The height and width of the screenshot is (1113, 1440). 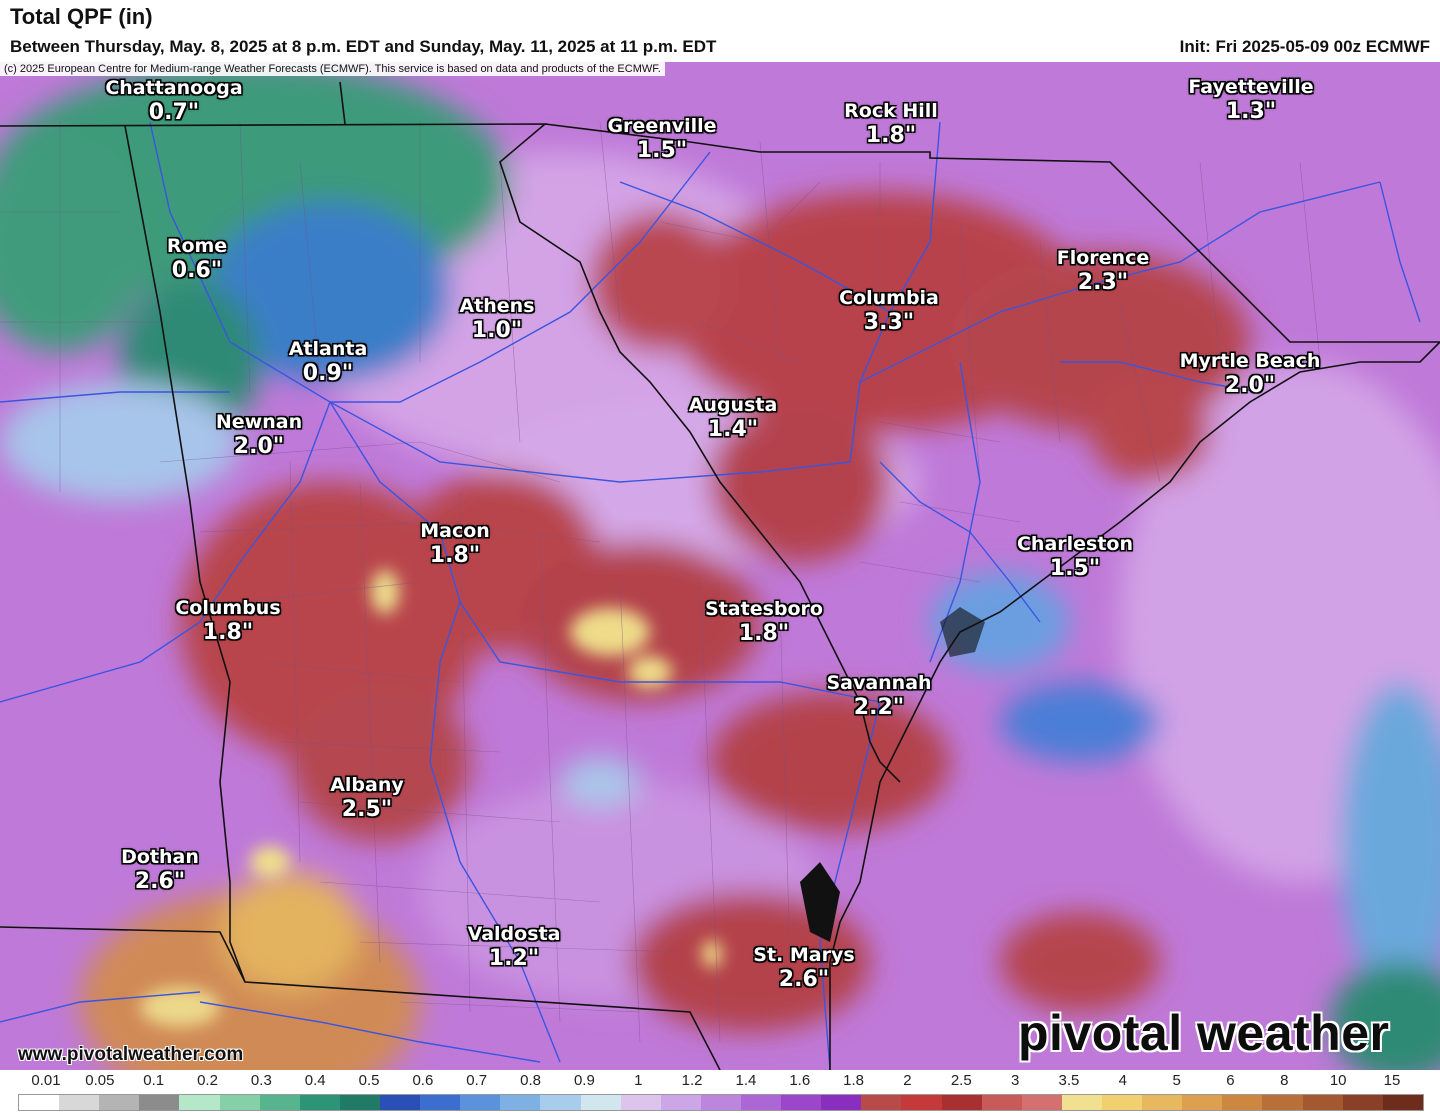 I want to click on city-label-columbus: Columbus 1.8", so click(x=228, y=621).